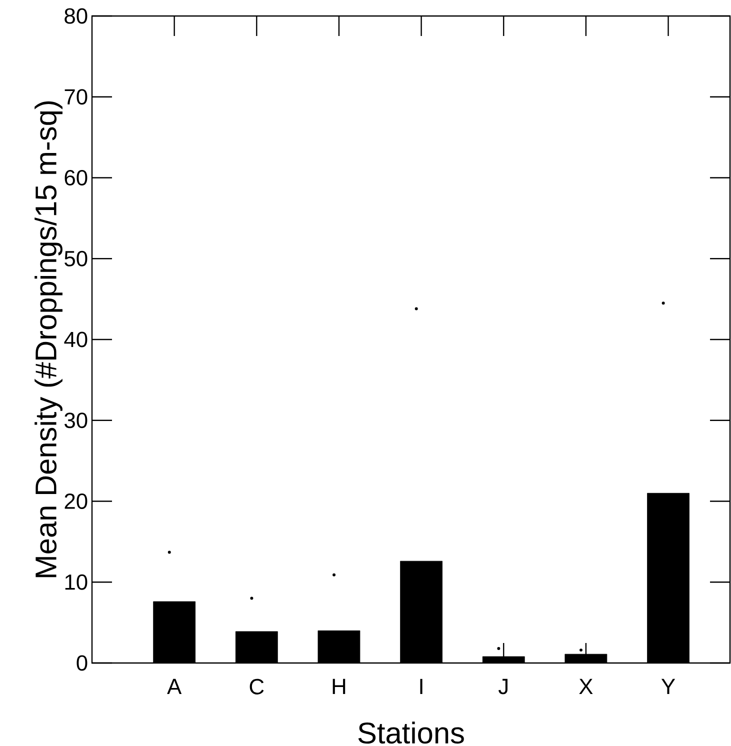 The width and height of the screenshot is (731, 746). Describe the element at coordinates (76, 258) in the screenshot. I see `y-tick-label: 50` at that location.